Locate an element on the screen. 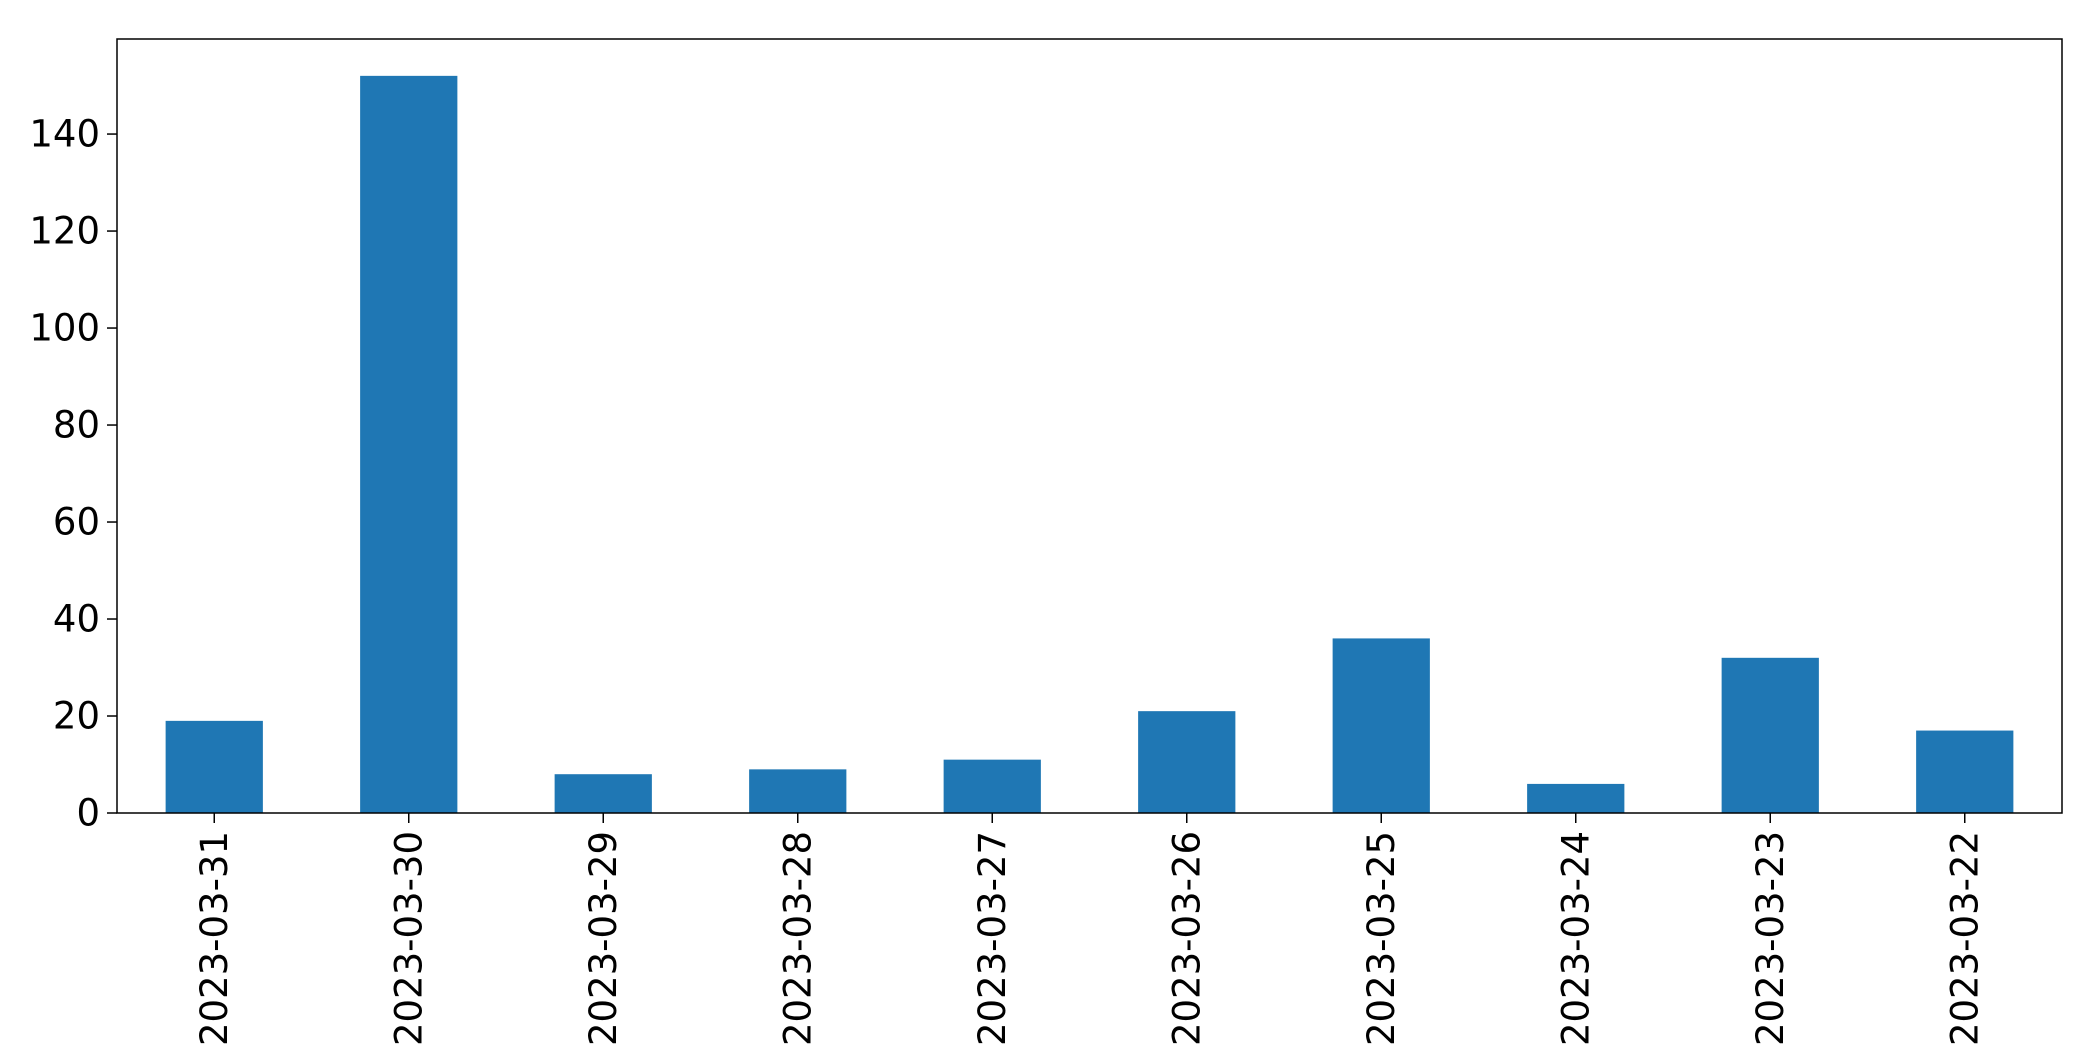 The image size is (2093, 1061). x-tick-label: 2023-03-29 is located at coordinates (603, 938).